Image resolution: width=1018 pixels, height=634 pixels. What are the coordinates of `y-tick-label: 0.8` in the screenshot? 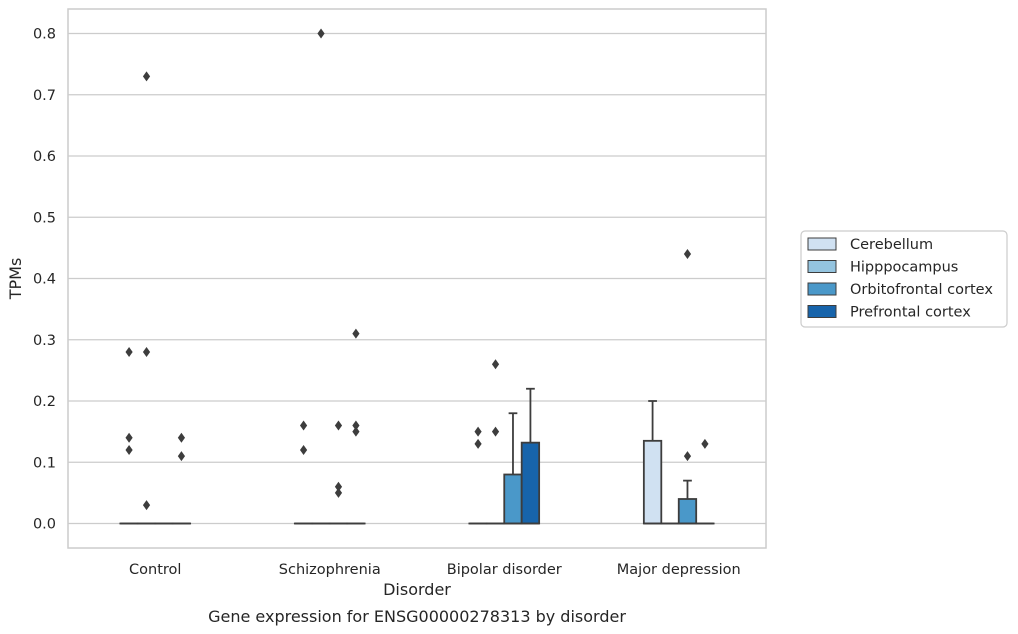 It's located at (44, 35).